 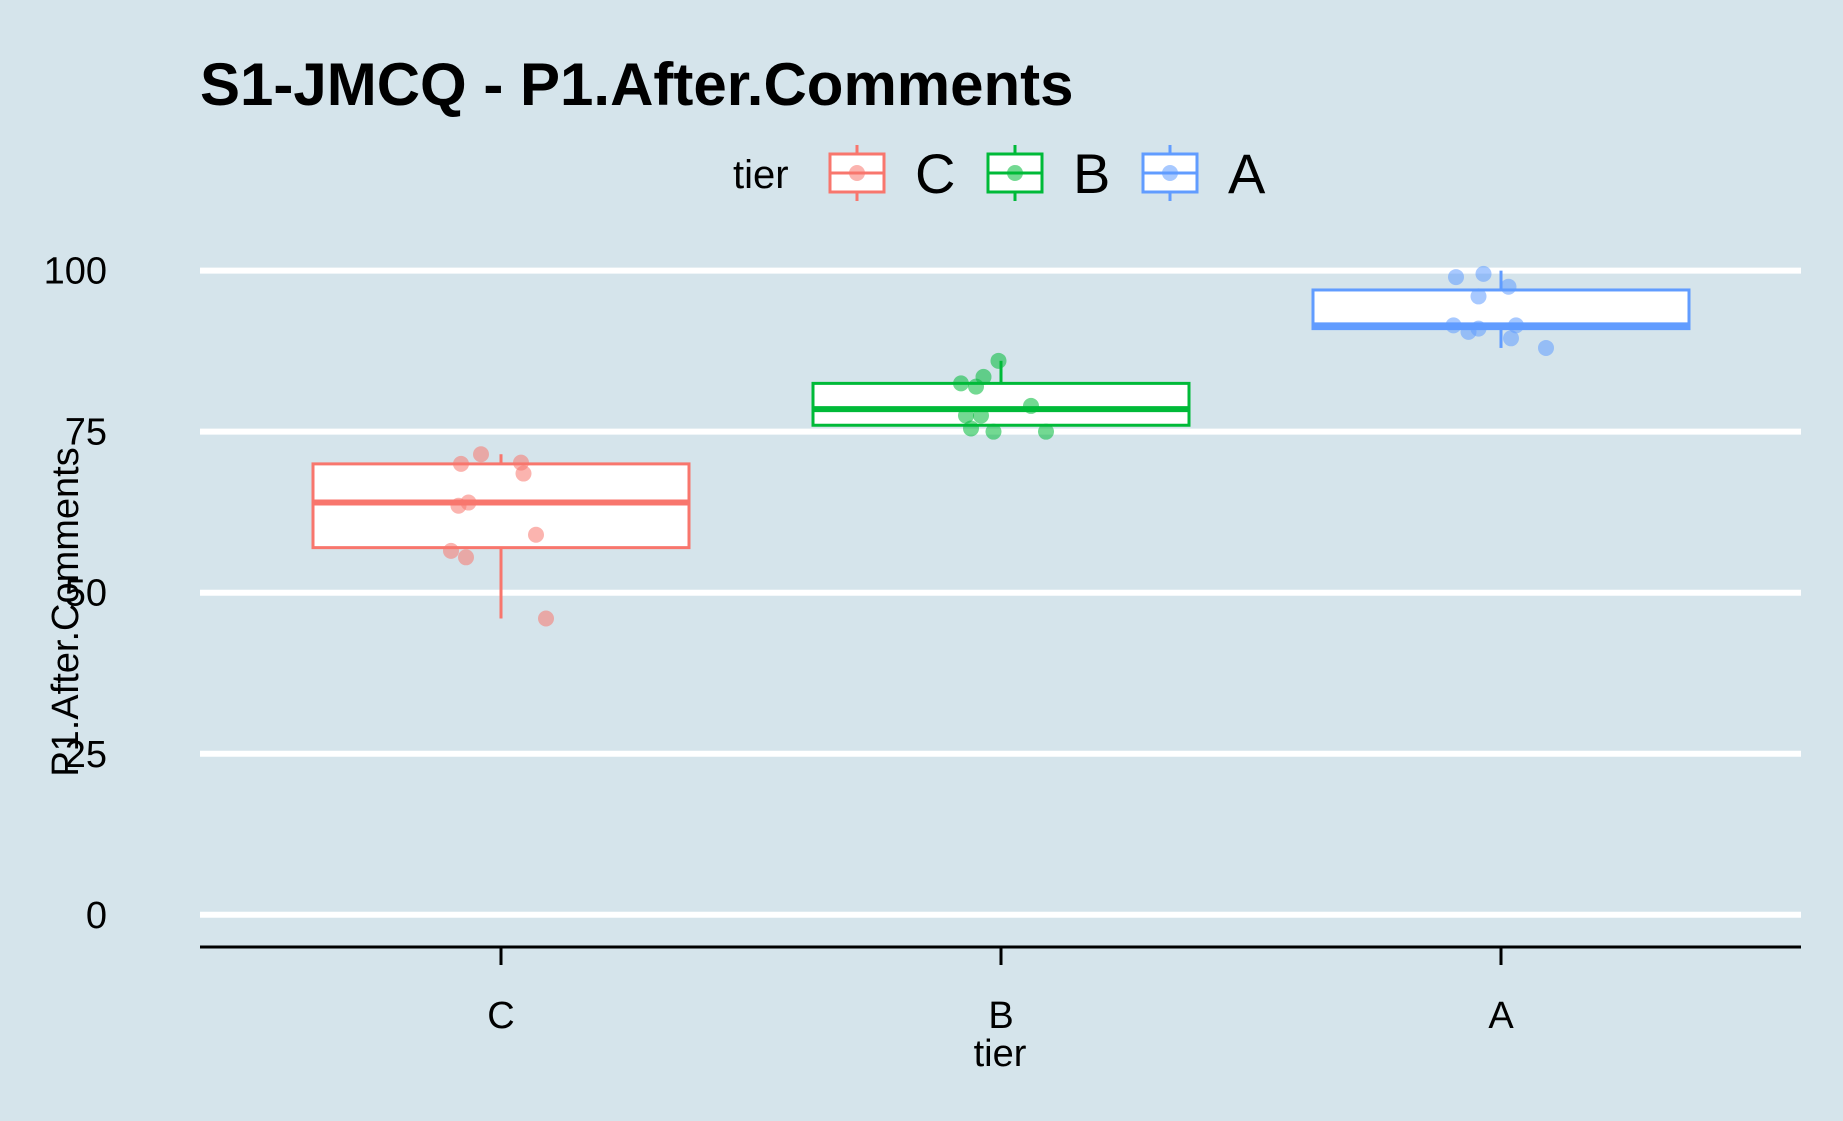 I want to click on box-B, so click(x=1001, y=393).